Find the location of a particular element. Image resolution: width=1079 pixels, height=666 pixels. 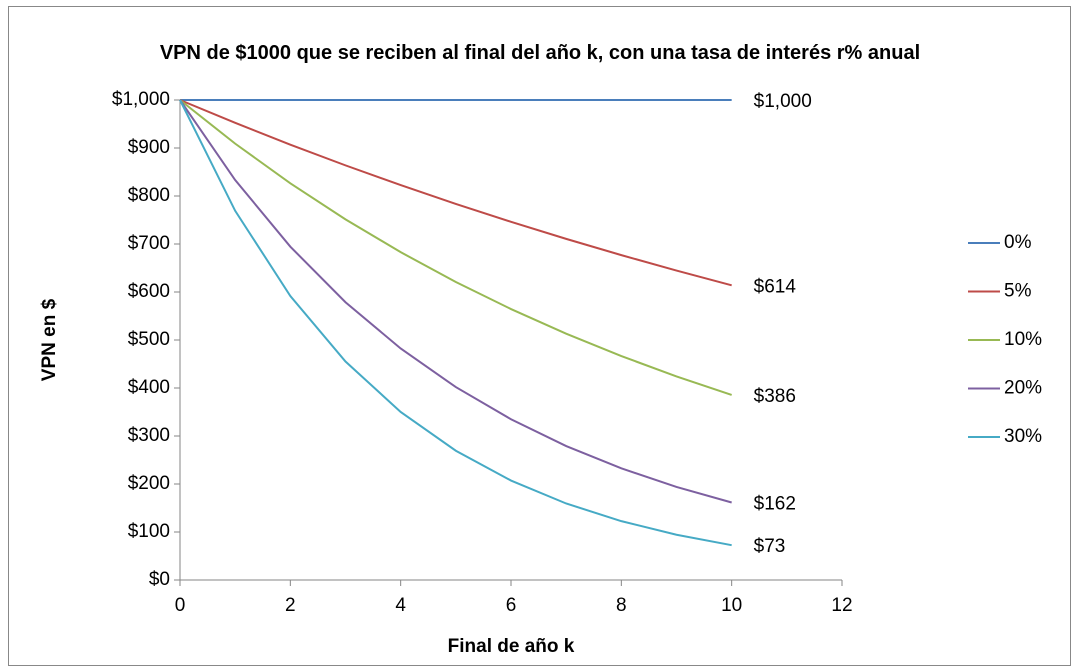

x-tick-label: 12 is located at coordinates (841, 605).